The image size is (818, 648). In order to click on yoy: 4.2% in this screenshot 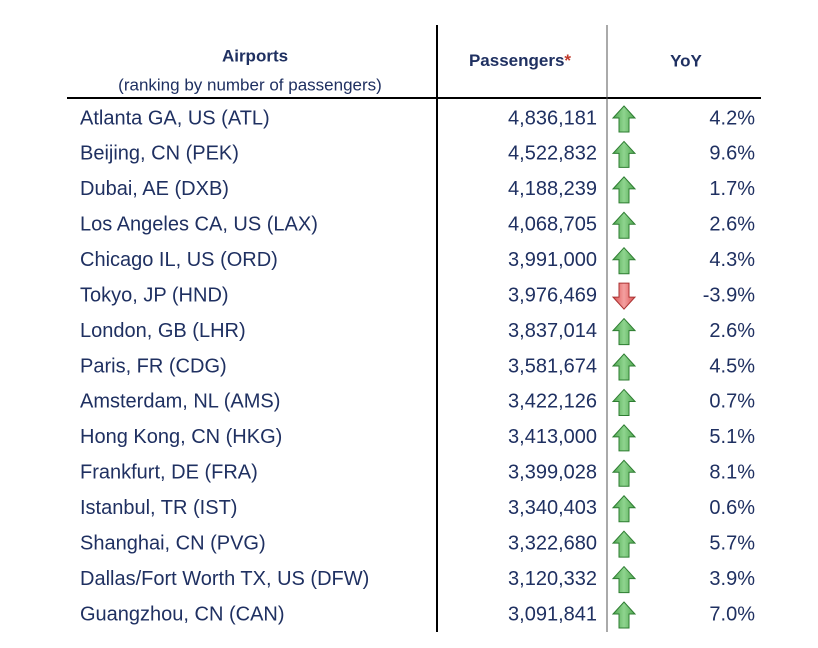, I will do `click(732, 118)`.